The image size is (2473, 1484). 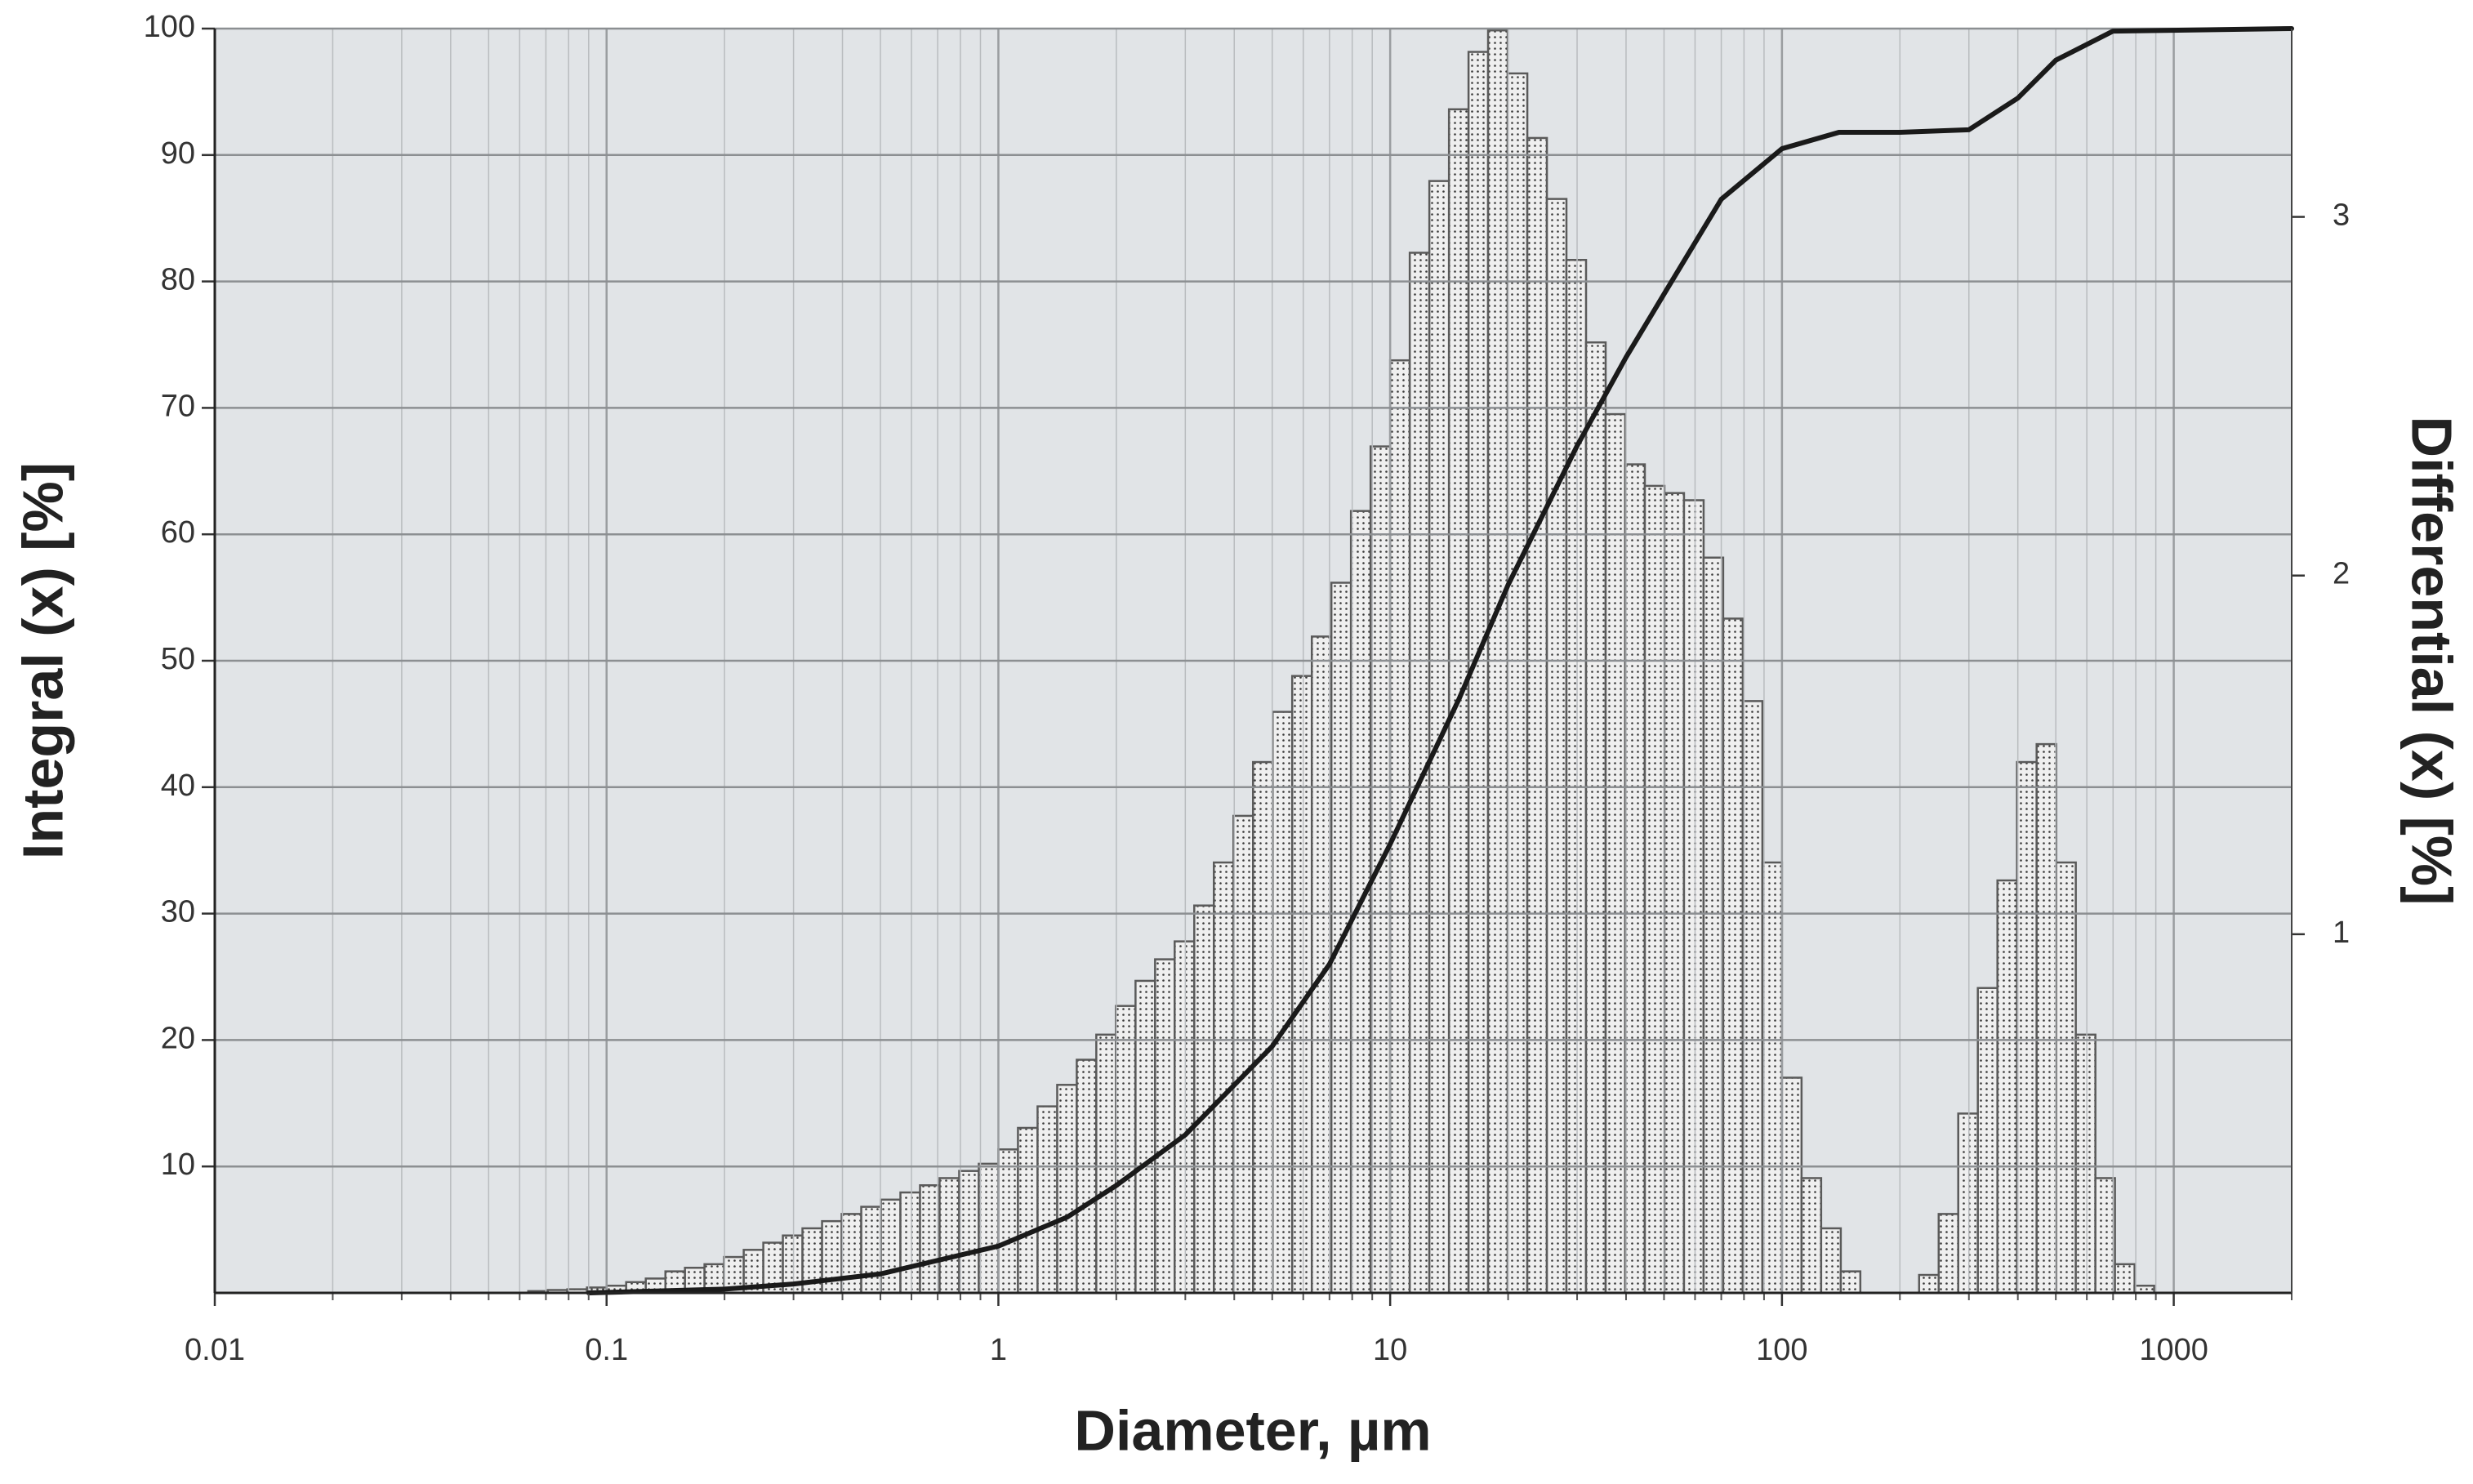 I want to click on y-tick-label: 10, so click(x=178, y=1165).